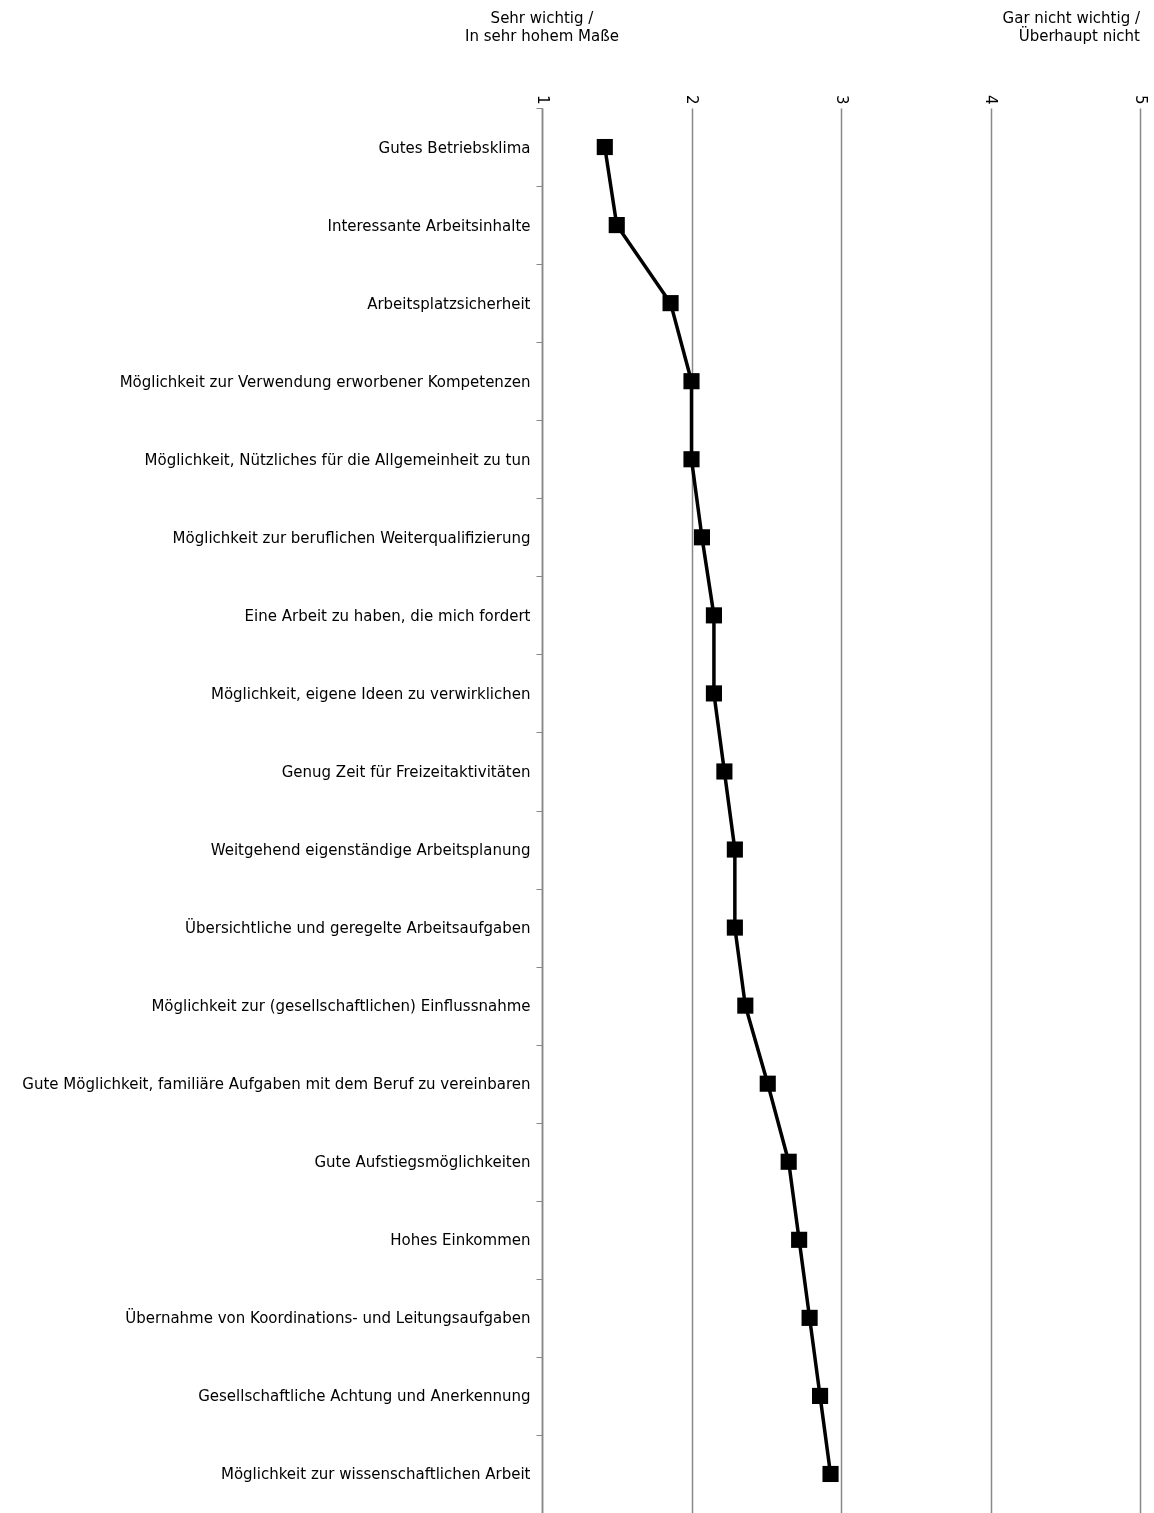 Image resolution: width=1154 pixels, height=1513 pixels. Describe the element at coordinates (328, 1318) in the screenshot. I see `y-tick-label: Übernahme von Koordinations- und Leitungsaufgaben` at that location.